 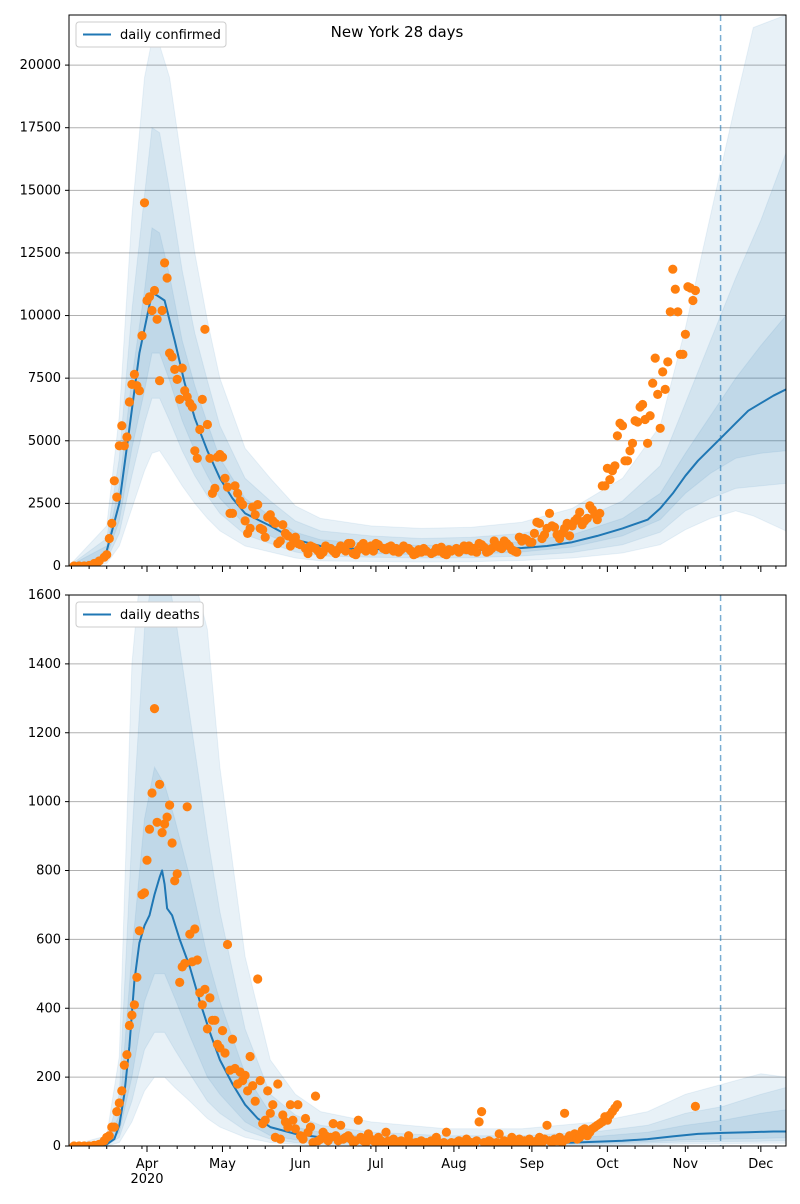 I want to click on x-tick-label: Apr, so click(x=147, y=1164).